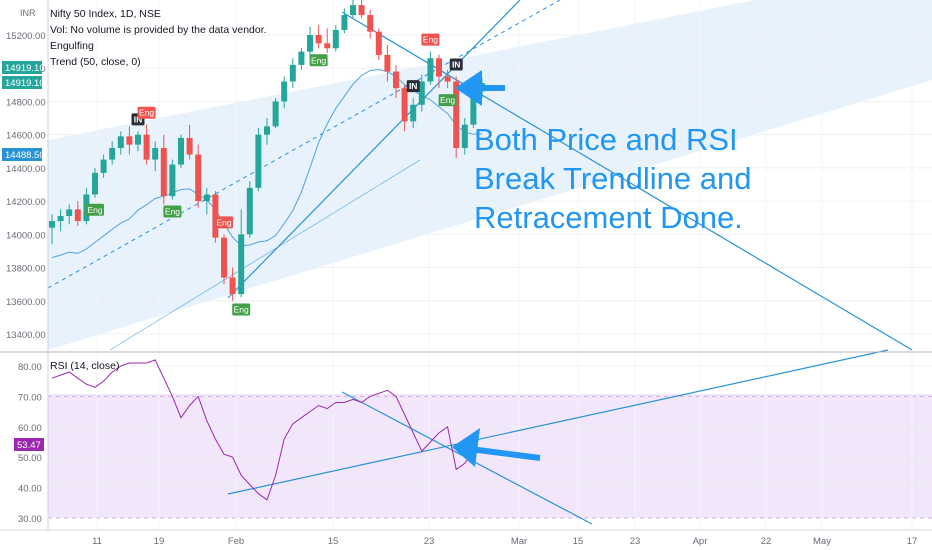  Describe the element at coordinates (23, 154) in the screenshot. I see `trend-value-badge: 14488.50` at that location.